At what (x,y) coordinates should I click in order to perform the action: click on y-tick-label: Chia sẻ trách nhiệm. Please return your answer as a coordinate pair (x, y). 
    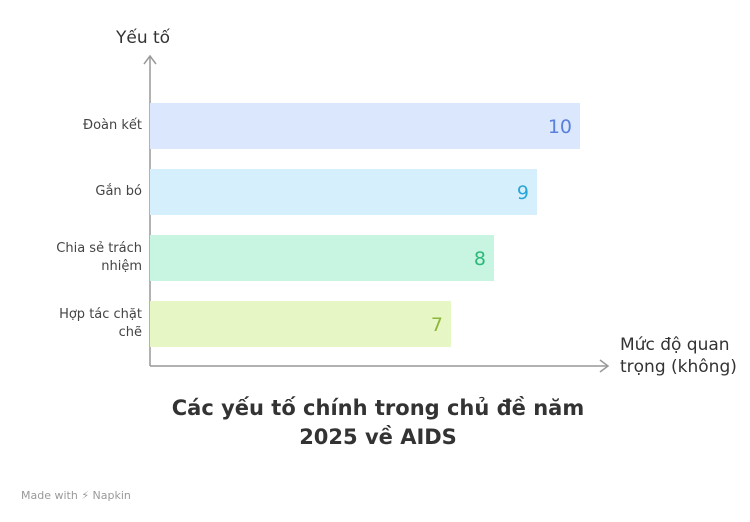
    Looking at the image, I should click on (99, 257).